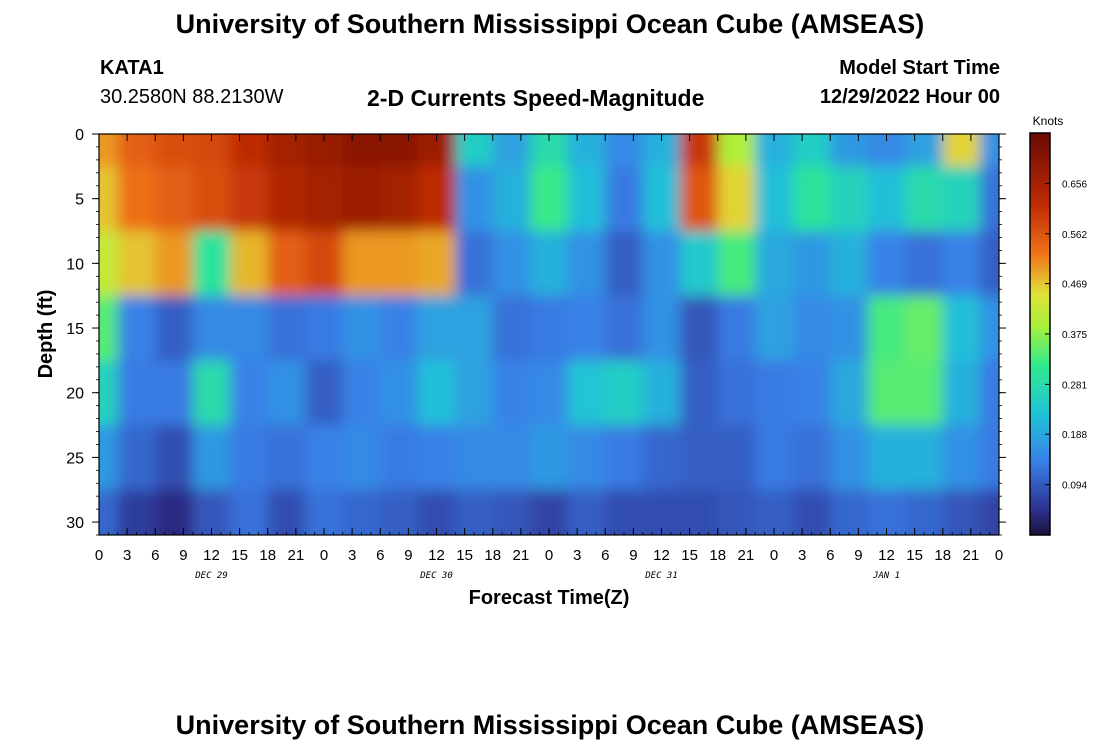 The width and height of the screenshot is (1100, 750). What do you see at coordinates (1074, 184) in the screenshot?
I see `colorbar-tick-label: 0.656` at bounding box center [1074, 184].